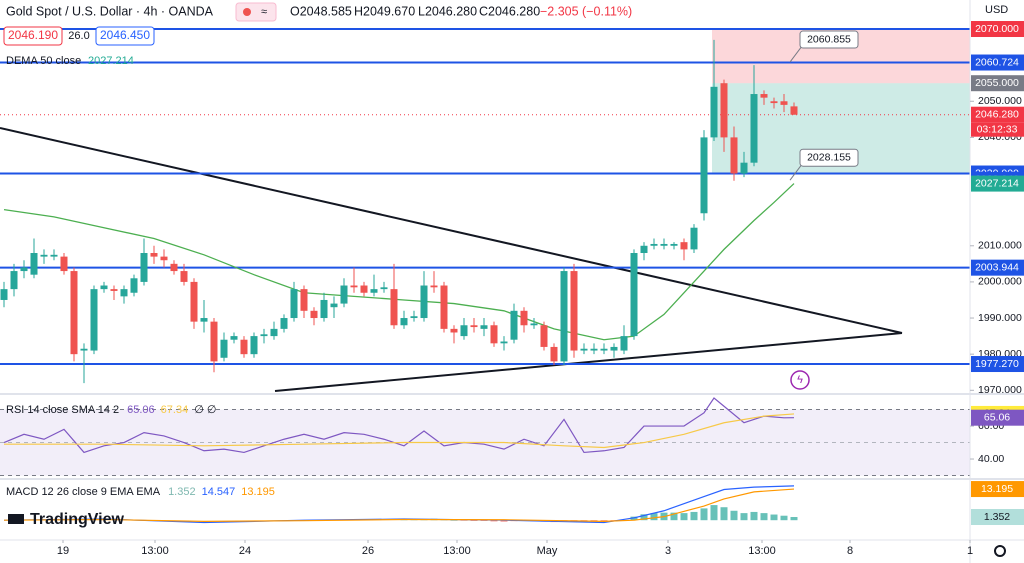  I want to click on value-tag-label: 1.352, so click(997, 517).